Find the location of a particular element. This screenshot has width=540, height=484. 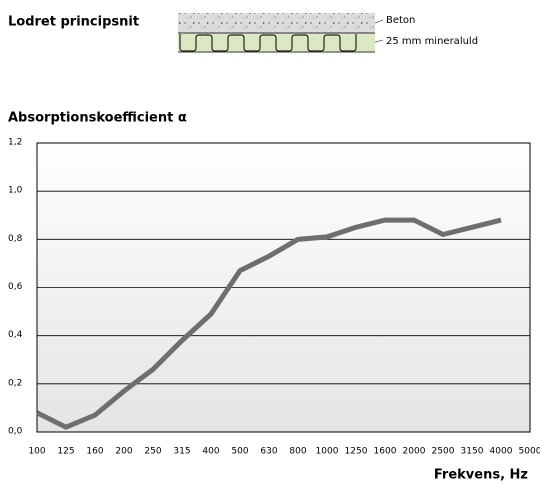

x-tick-label: 1000 is located at coordinates (327, 452).